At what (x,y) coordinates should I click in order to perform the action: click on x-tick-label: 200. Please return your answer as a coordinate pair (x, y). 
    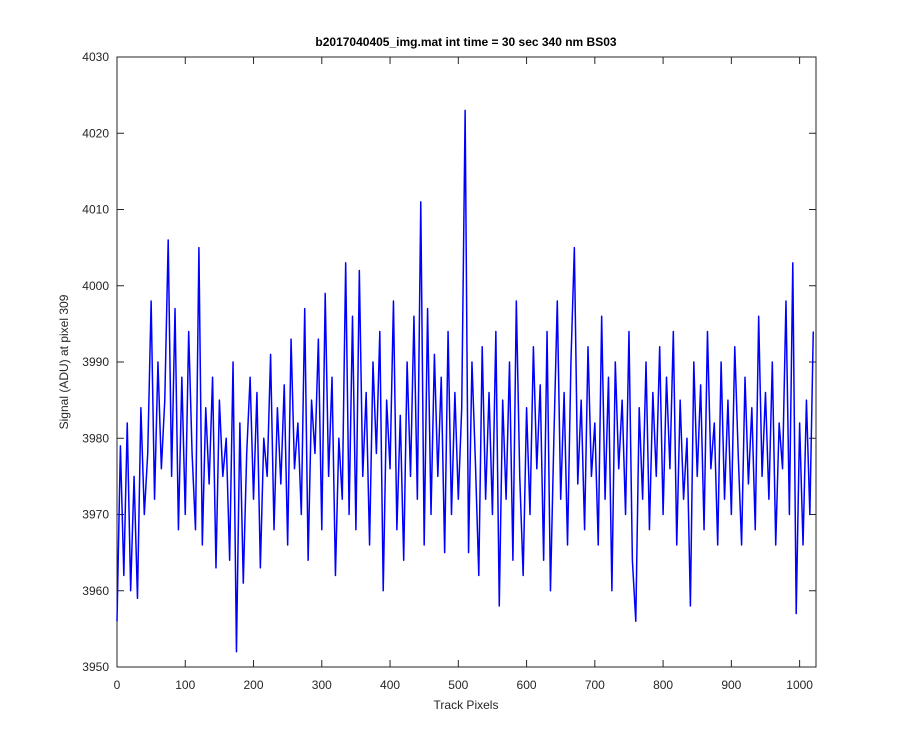
    Looking at the image, I should click on (254, 685).